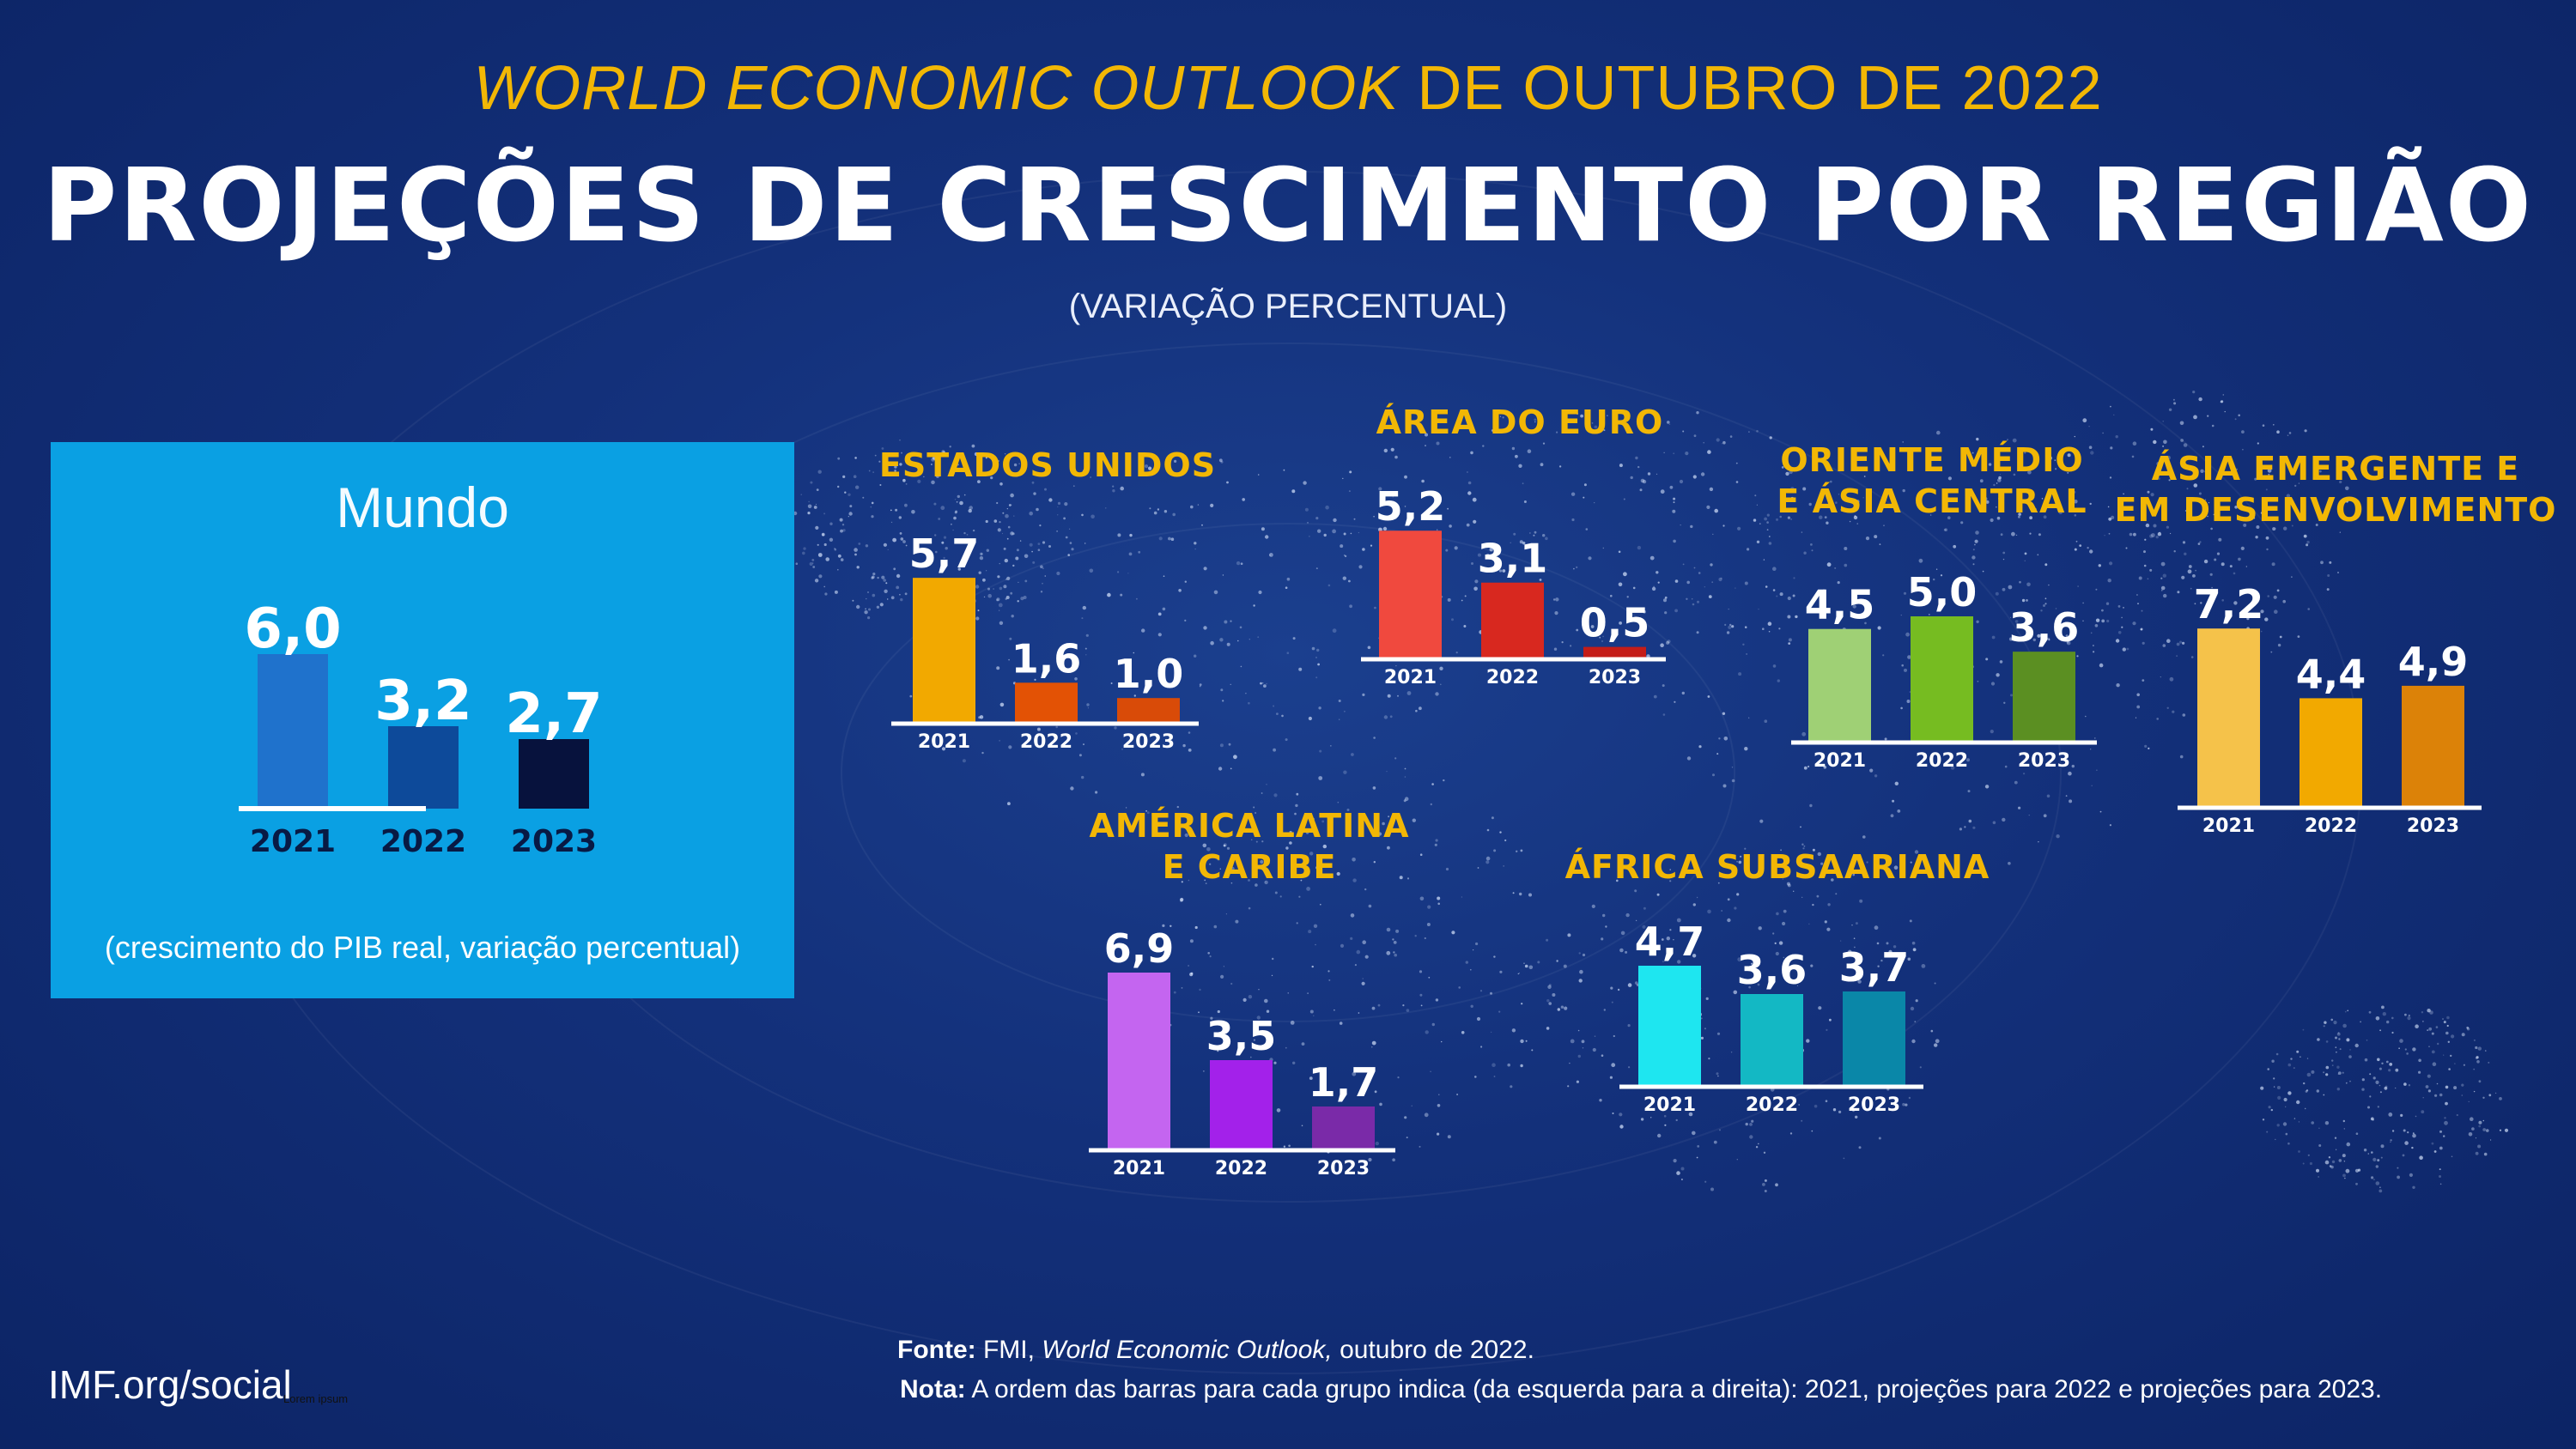  I want to click on source-label: Fonte:, so click(936, 1350).